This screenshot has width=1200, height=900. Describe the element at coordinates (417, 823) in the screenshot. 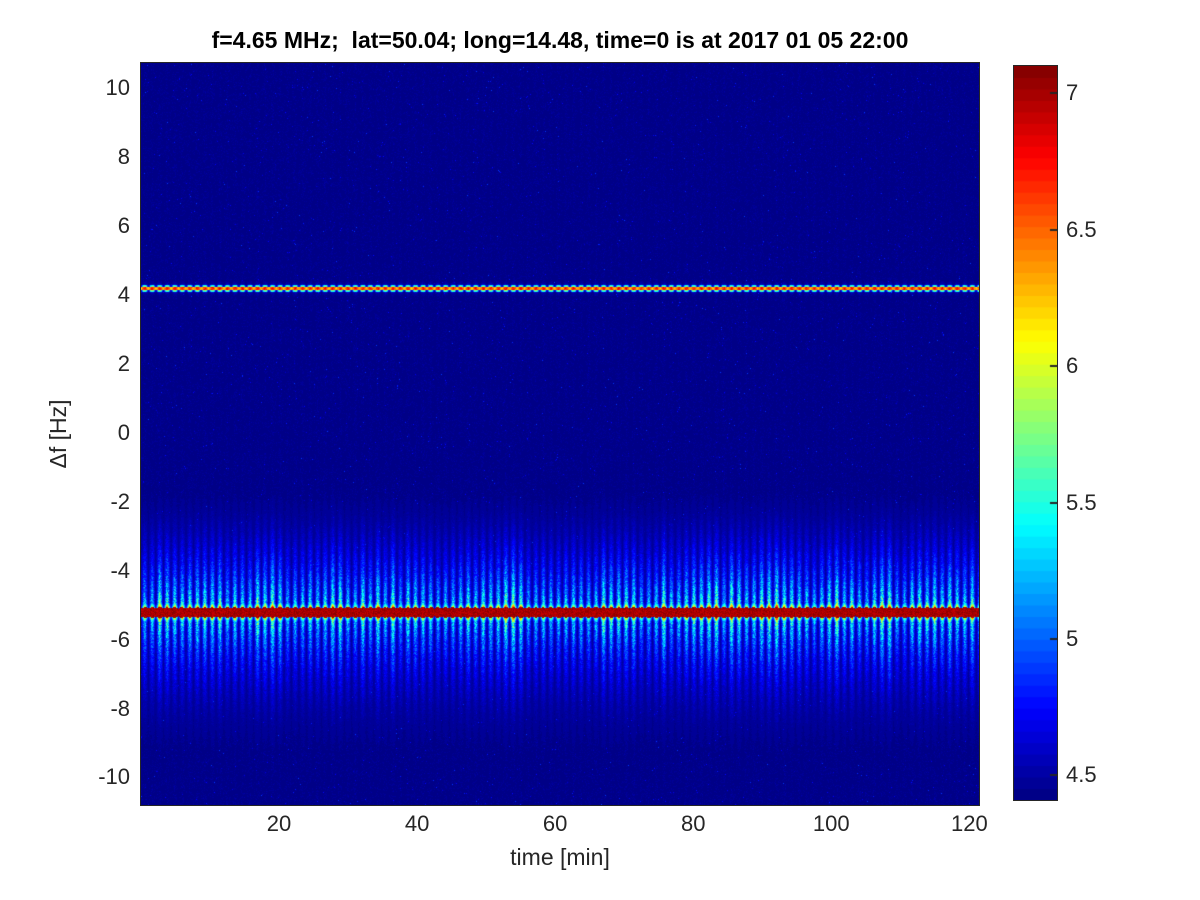

I see `x-tick-label: 40` at that location.